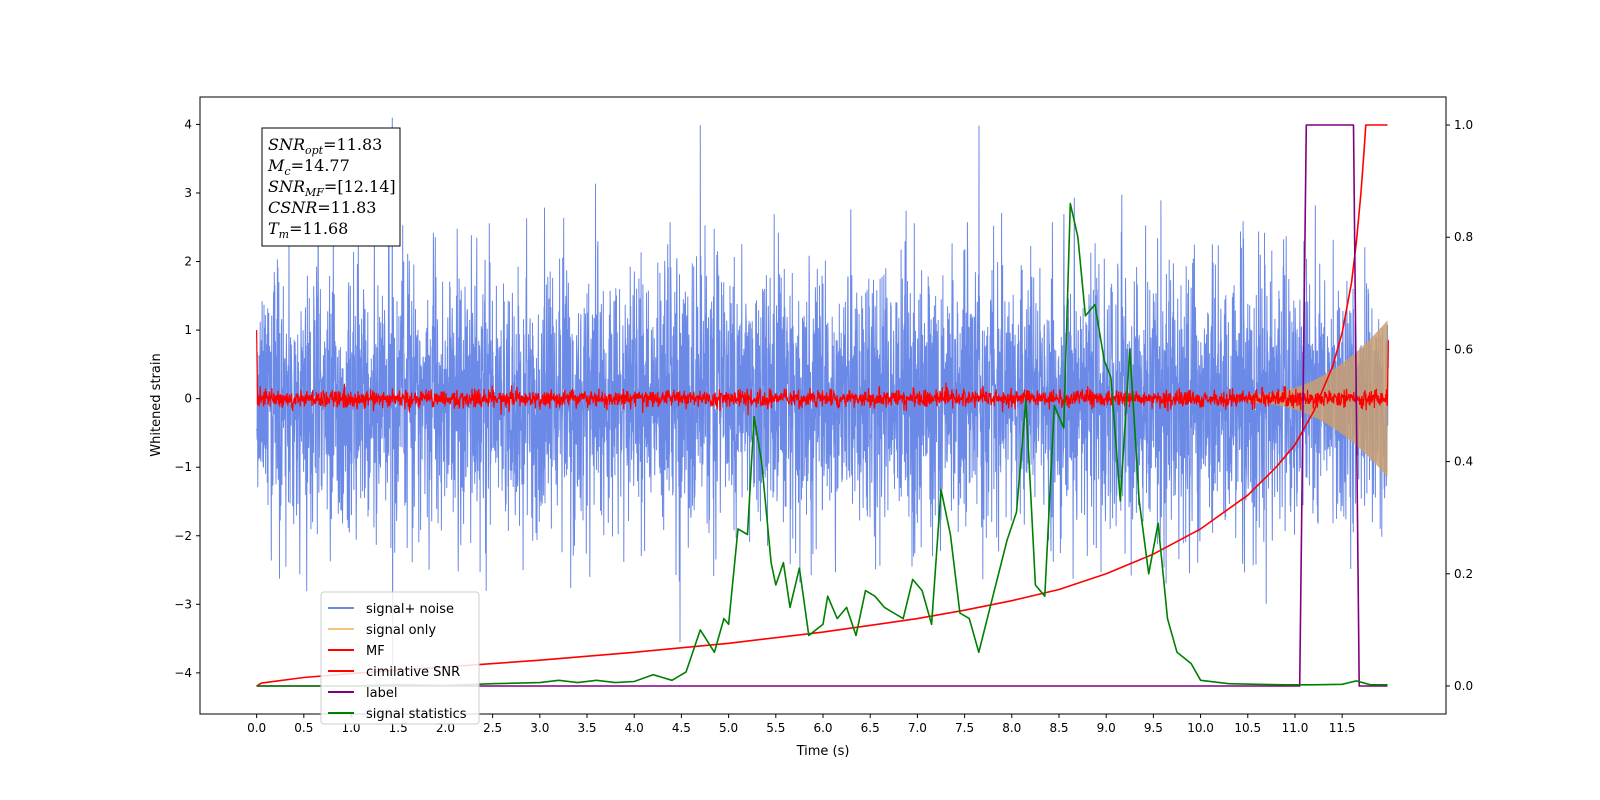 The height and width of the screenshot is (800, 1600). I want to click on legend-label: signal statistics, so click(416, 714).